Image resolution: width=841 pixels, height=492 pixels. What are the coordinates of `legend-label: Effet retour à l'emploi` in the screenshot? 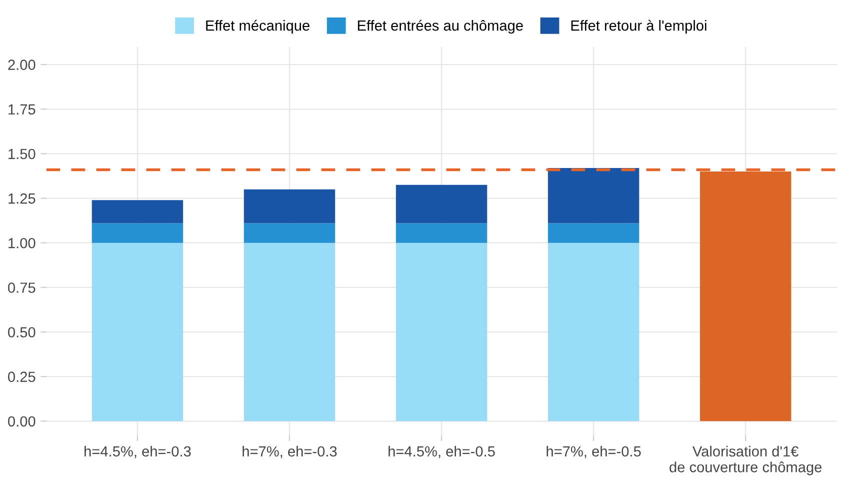 It's located at (638, 27).